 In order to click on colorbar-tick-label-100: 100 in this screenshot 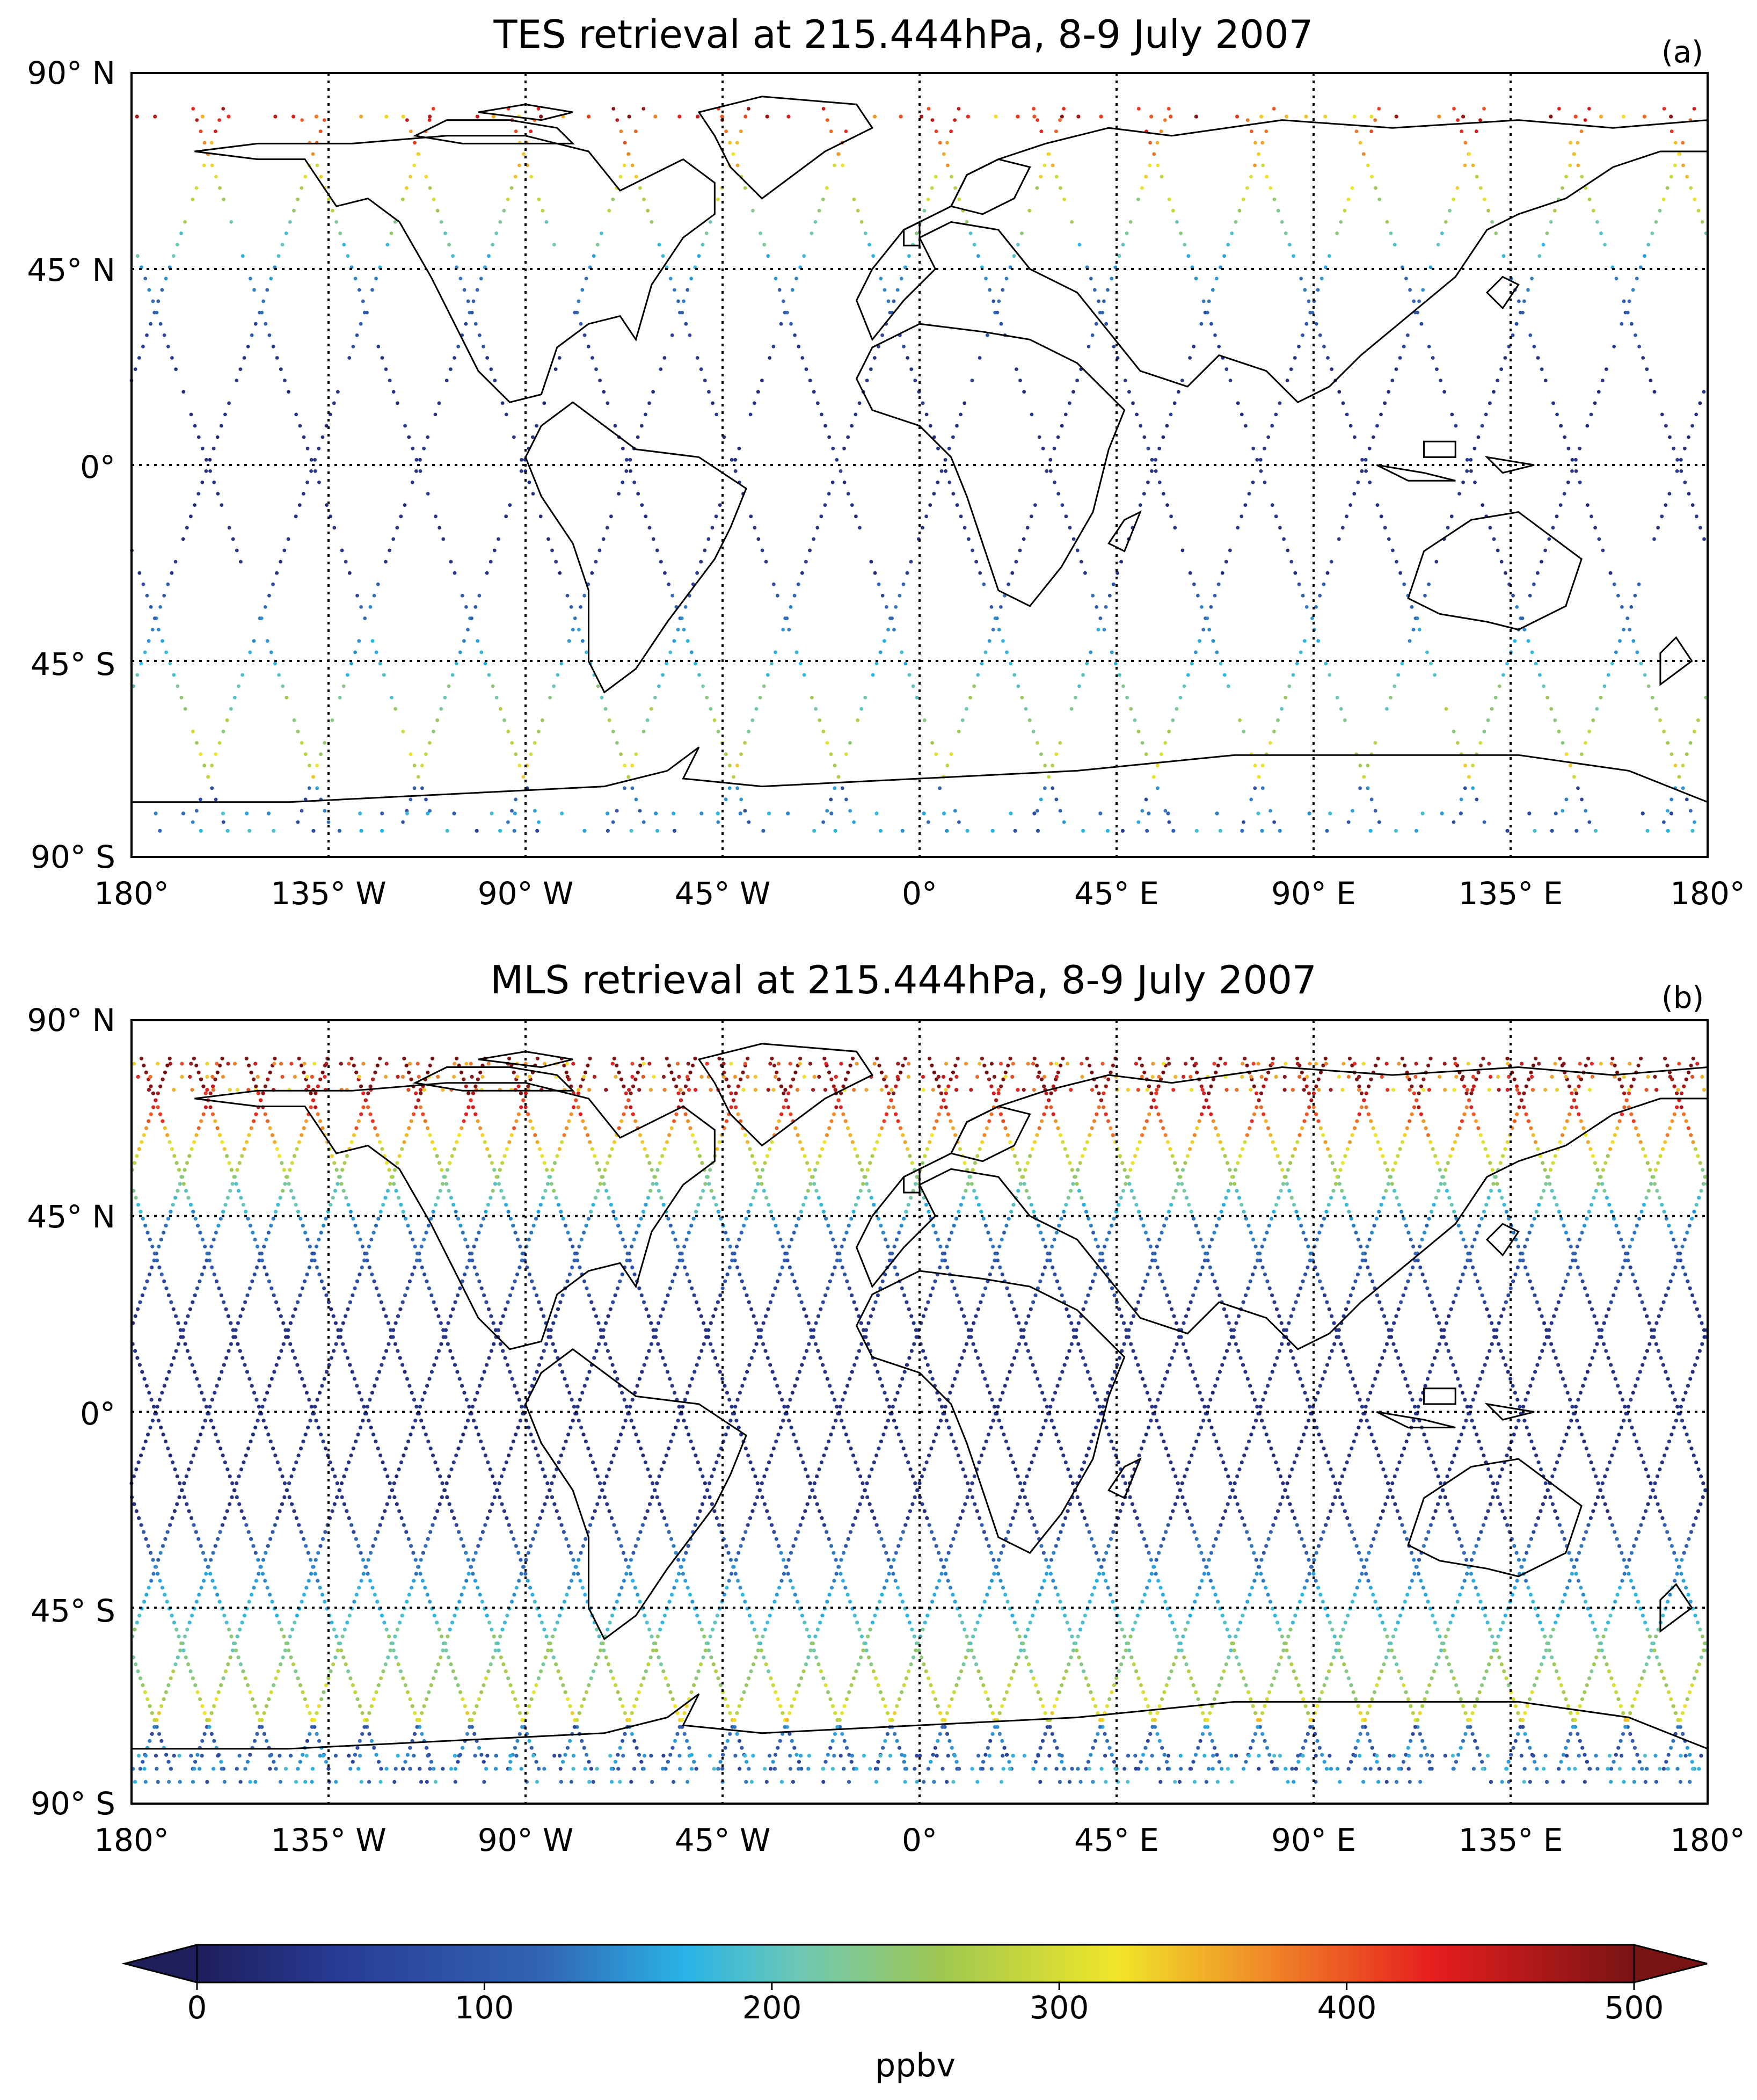, I will do `click(484, 2008)`.